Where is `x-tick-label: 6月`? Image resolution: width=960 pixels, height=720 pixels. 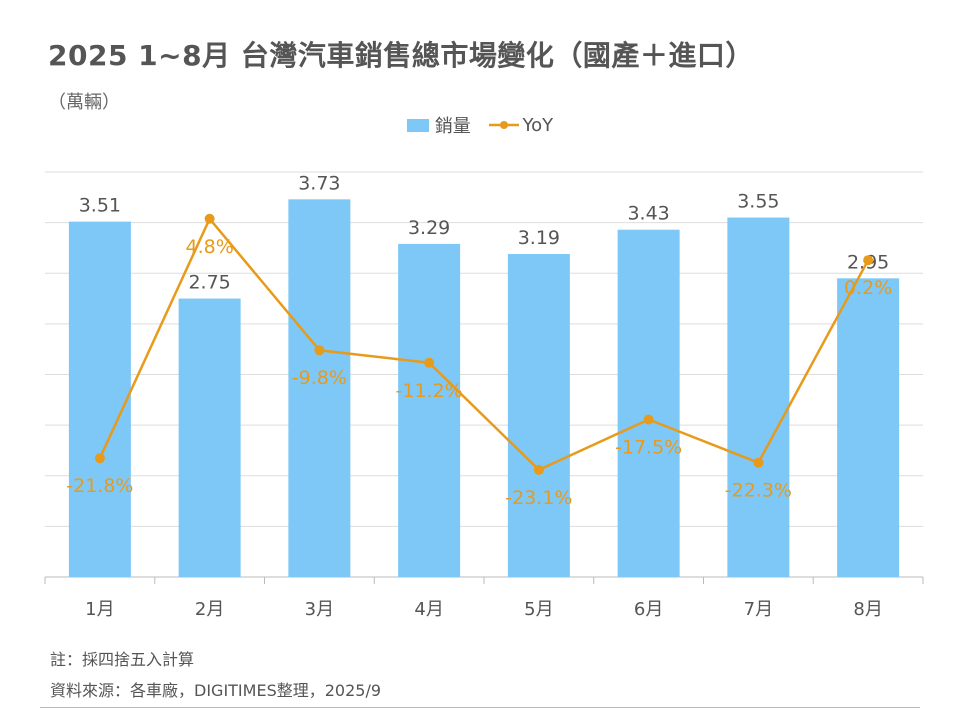
x-tick-label: 6月 is located at coordinates (648, 609).